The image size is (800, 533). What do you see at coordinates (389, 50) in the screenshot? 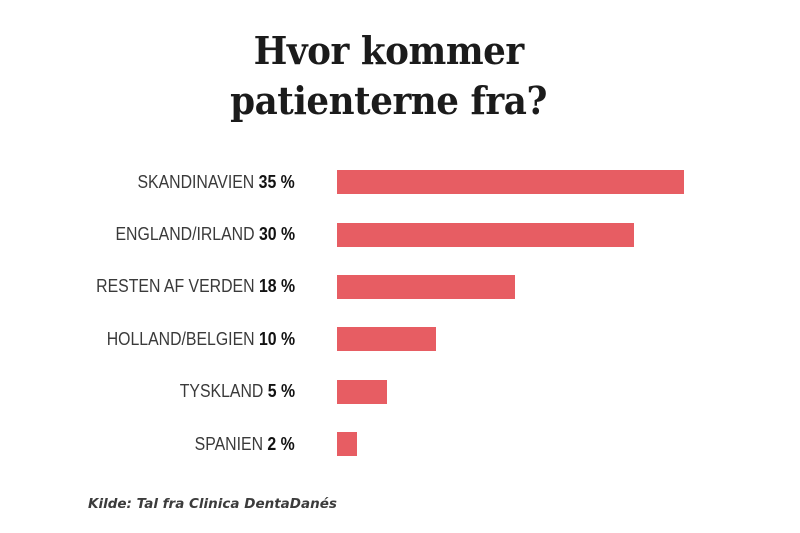
I see `chart-title-line1: Hvor kommer` at bounding box center [389, 50].